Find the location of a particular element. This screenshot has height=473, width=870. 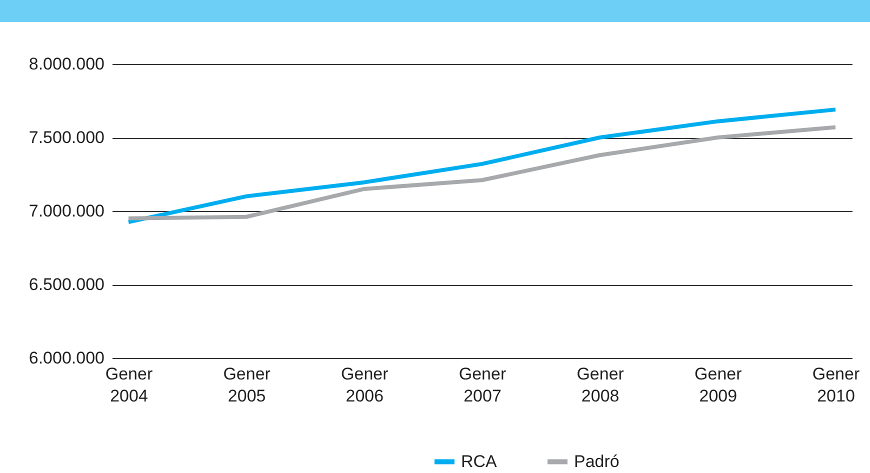

x-tick-label: Gener 2008 is located at coordinates (600, 385).